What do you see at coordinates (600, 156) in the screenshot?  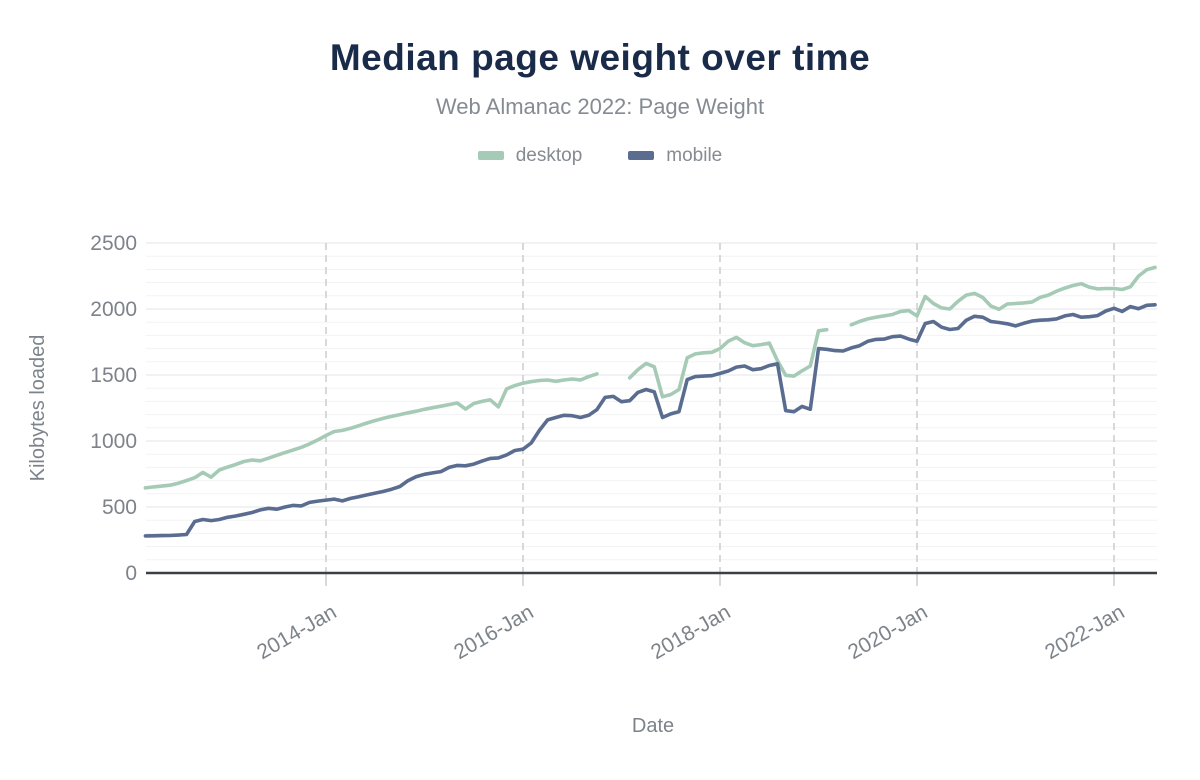 I see `legend: desktop mobile` at bounding box center [600, 156].